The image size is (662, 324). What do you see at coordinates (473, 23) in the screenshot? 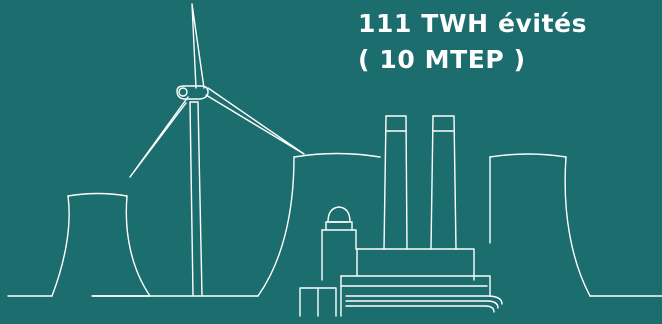
I see `headline-line1: 111 TWH évités` at bounding box center [473, 23].